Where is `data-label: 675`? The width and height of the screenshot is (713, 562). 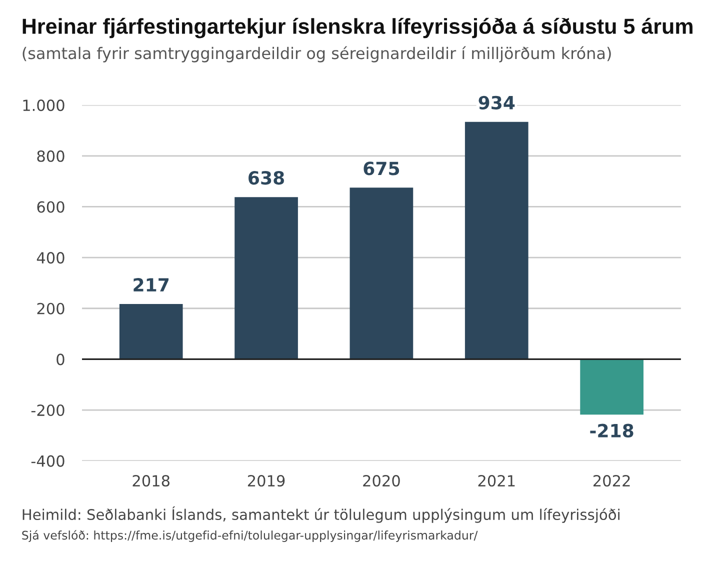 data-label: 675 is located at coordinates (382, 169).